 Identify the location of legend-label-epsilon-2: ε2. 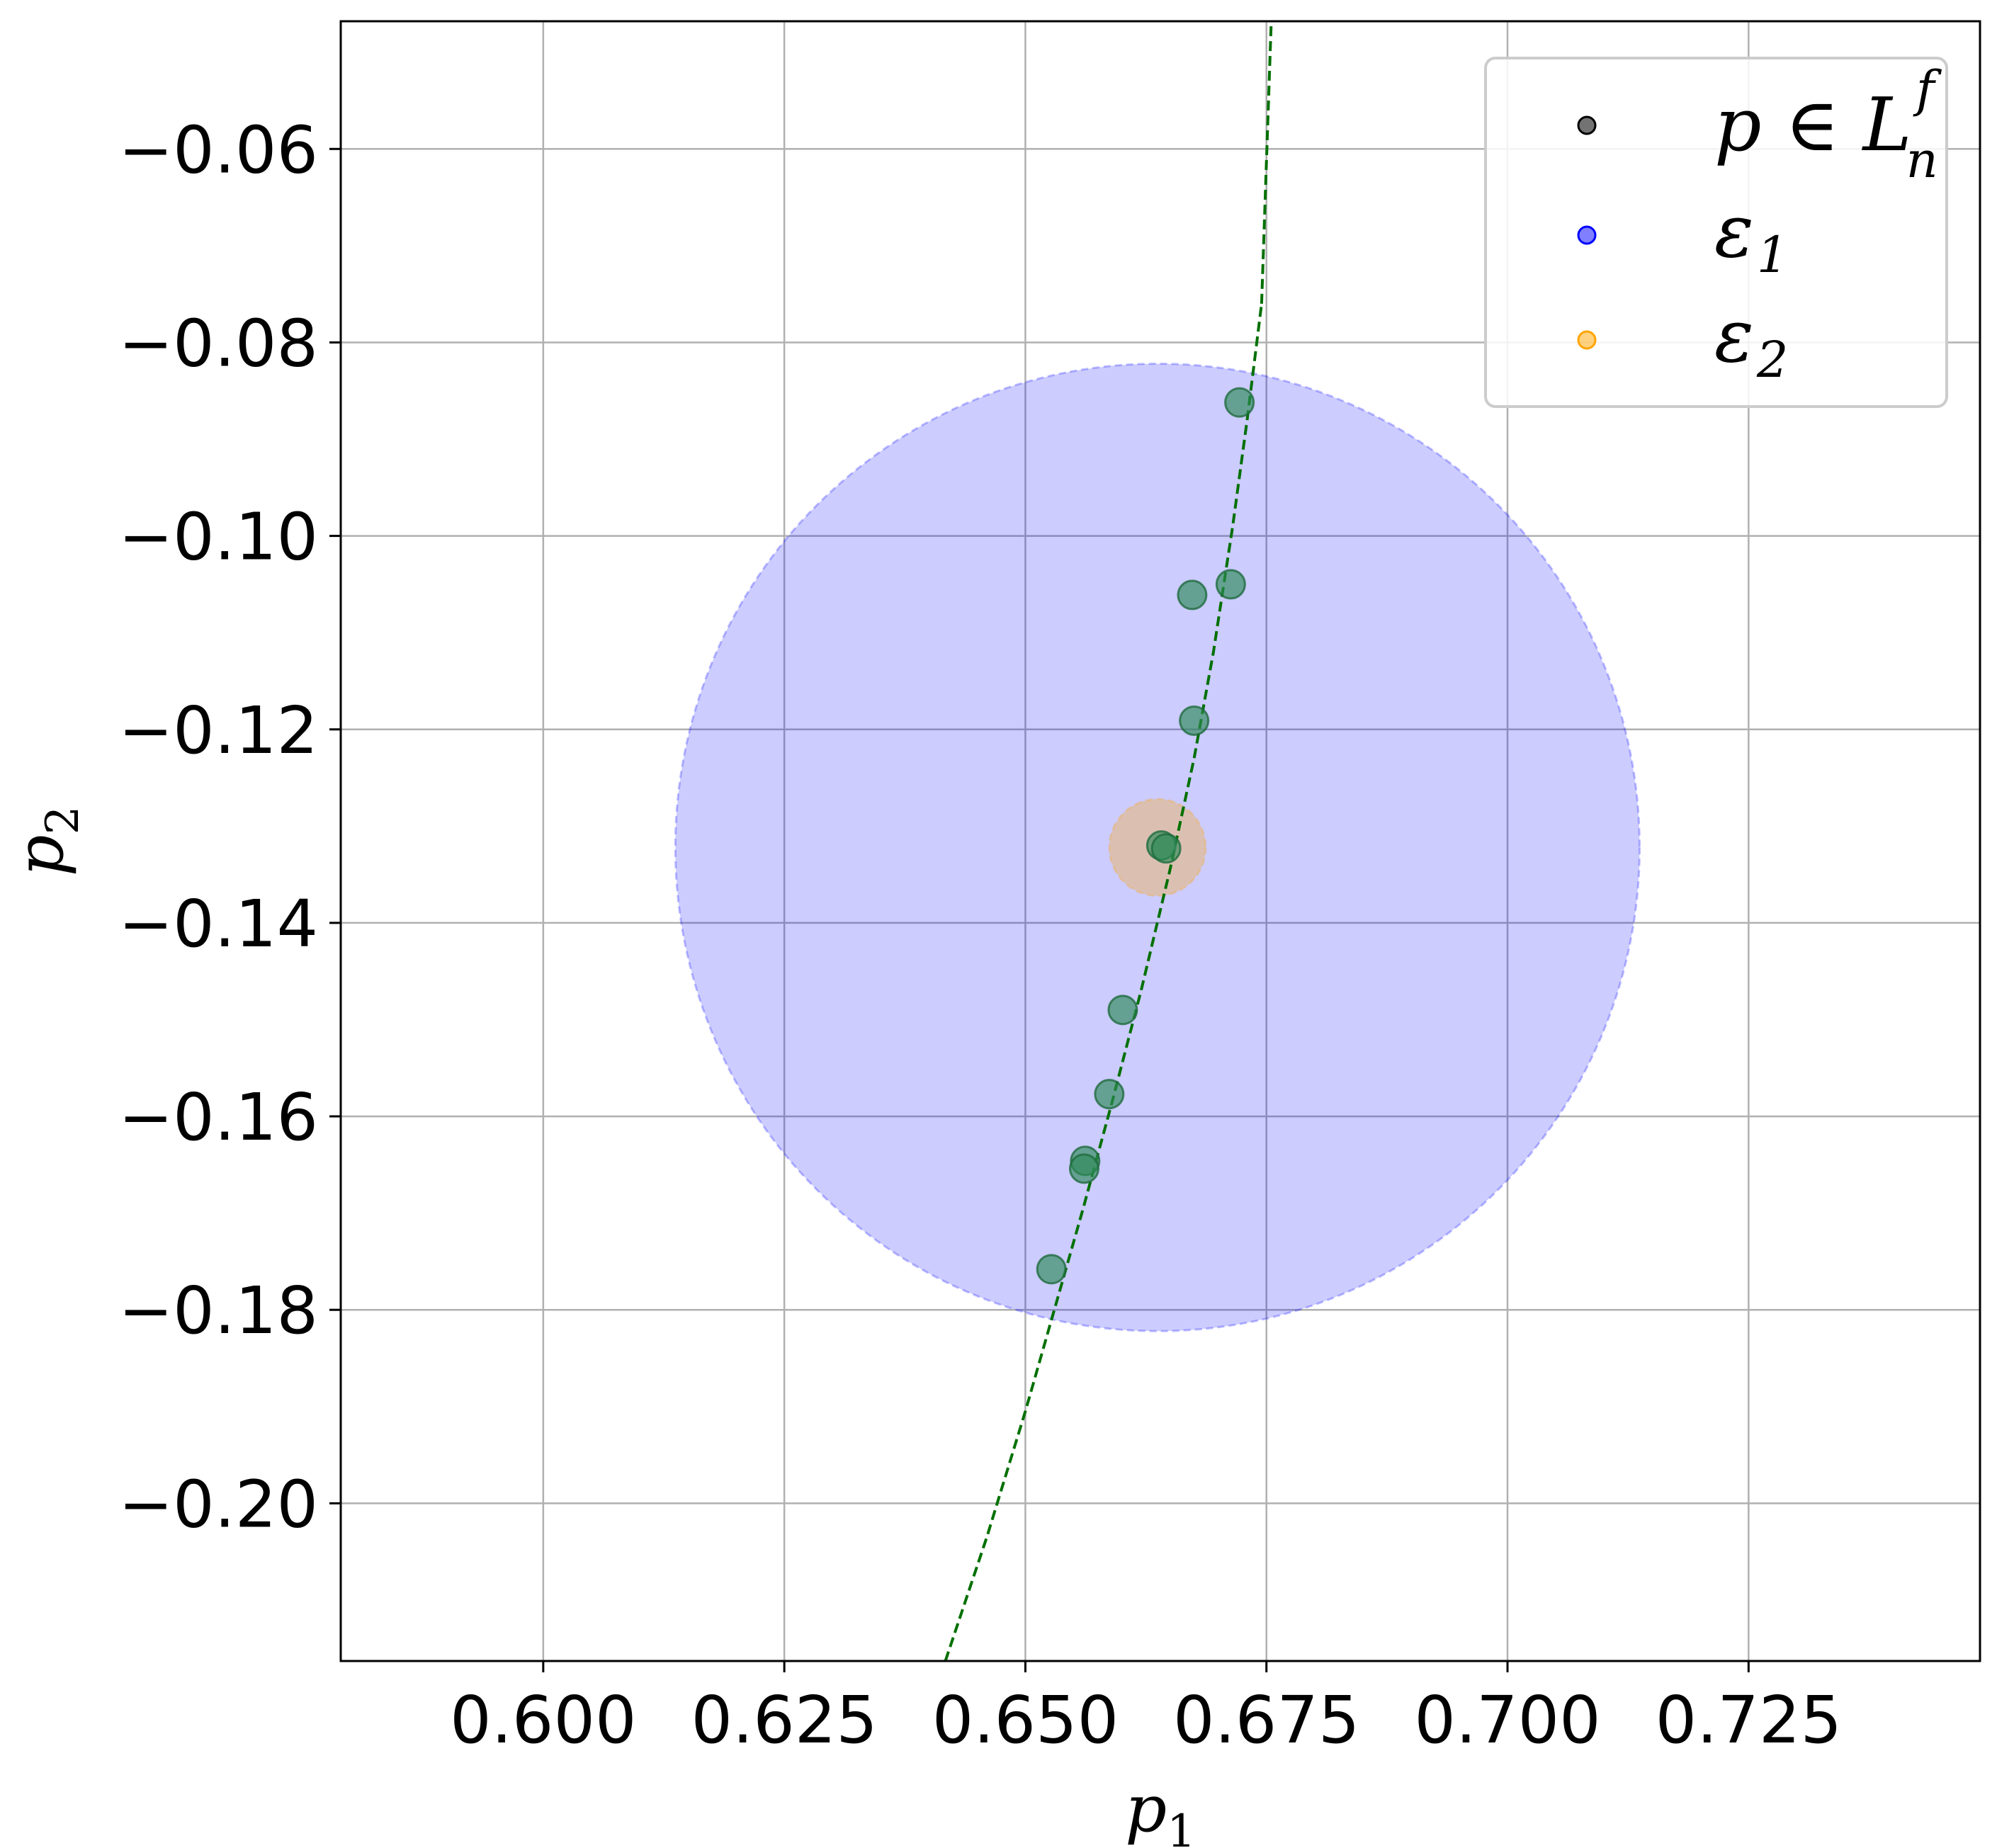
(1751, 341).